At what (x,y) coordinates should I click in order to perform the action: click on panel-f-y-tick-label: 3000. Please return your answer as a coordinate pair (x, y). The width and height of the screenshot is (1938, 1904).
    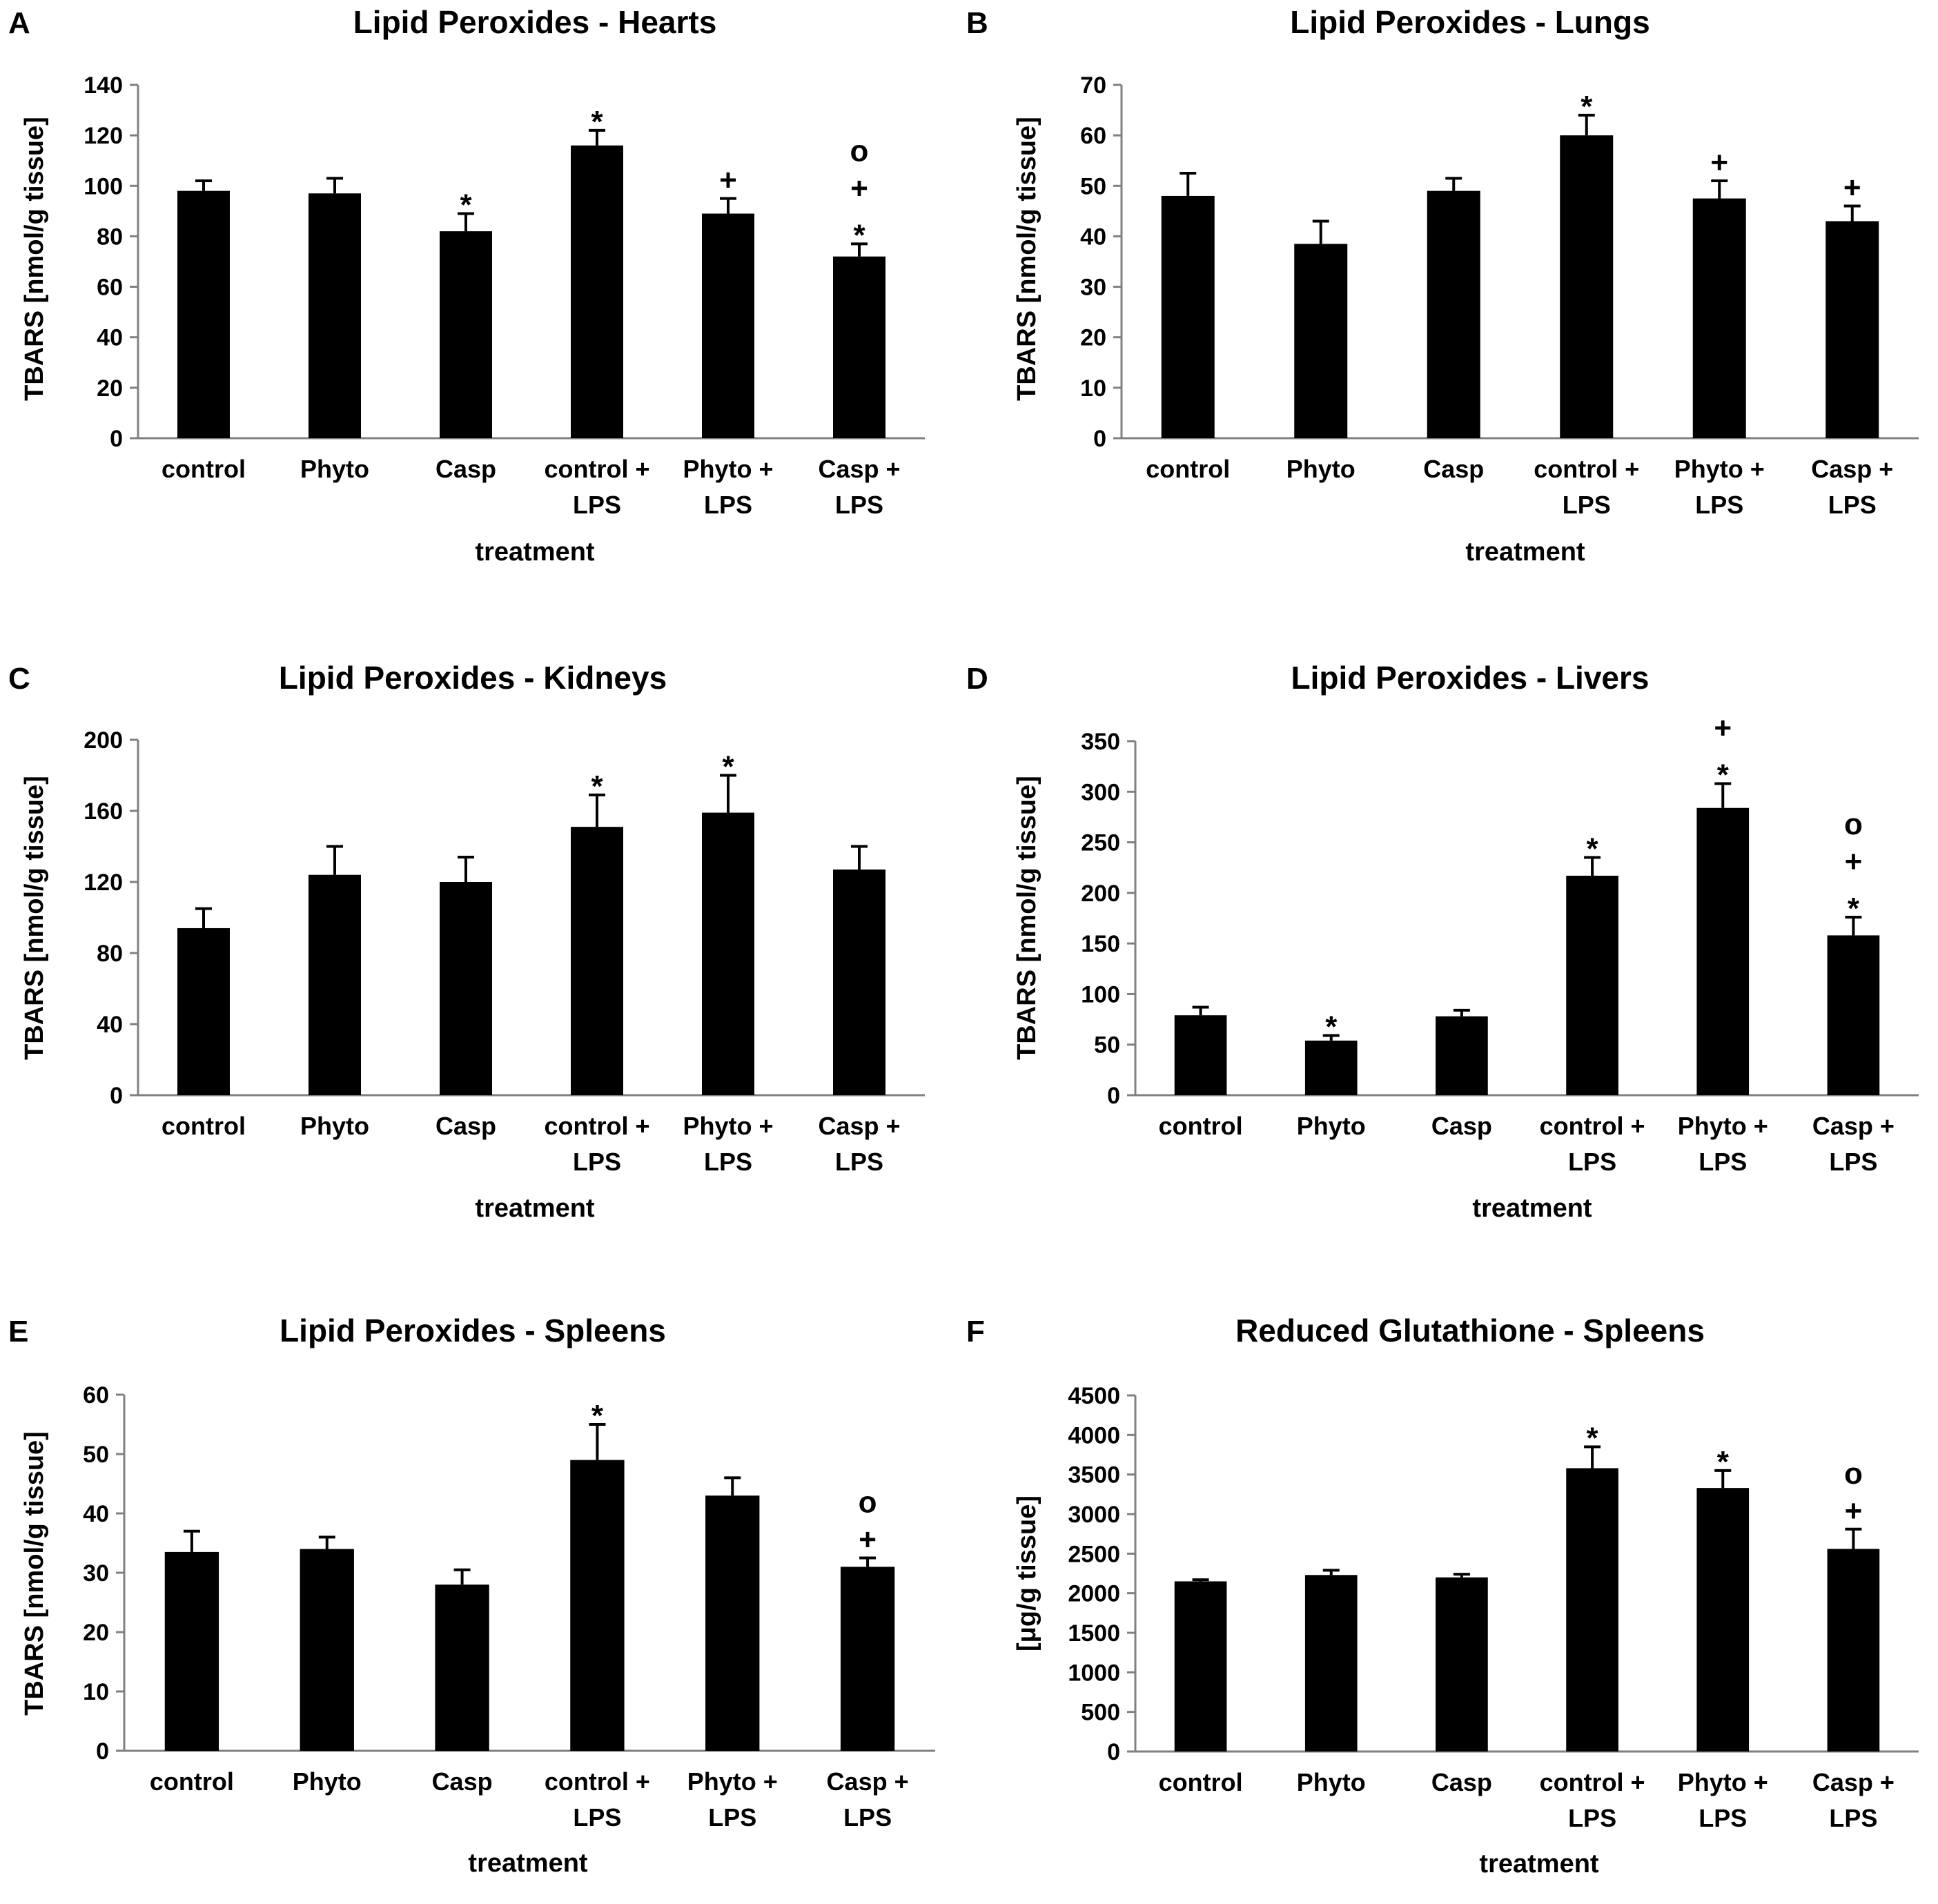
    Looking at the image, I should click on (1094, 1515).